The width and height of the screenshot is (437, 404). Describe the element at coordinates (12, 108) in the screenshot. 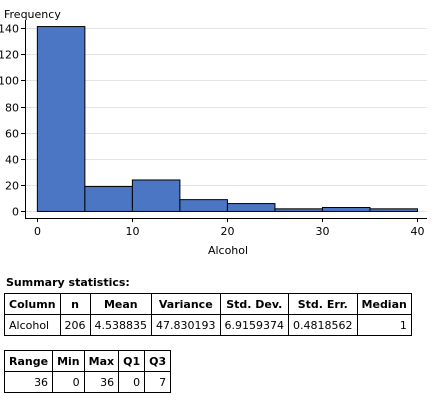

I see `y-tick-label: 80` at that location.